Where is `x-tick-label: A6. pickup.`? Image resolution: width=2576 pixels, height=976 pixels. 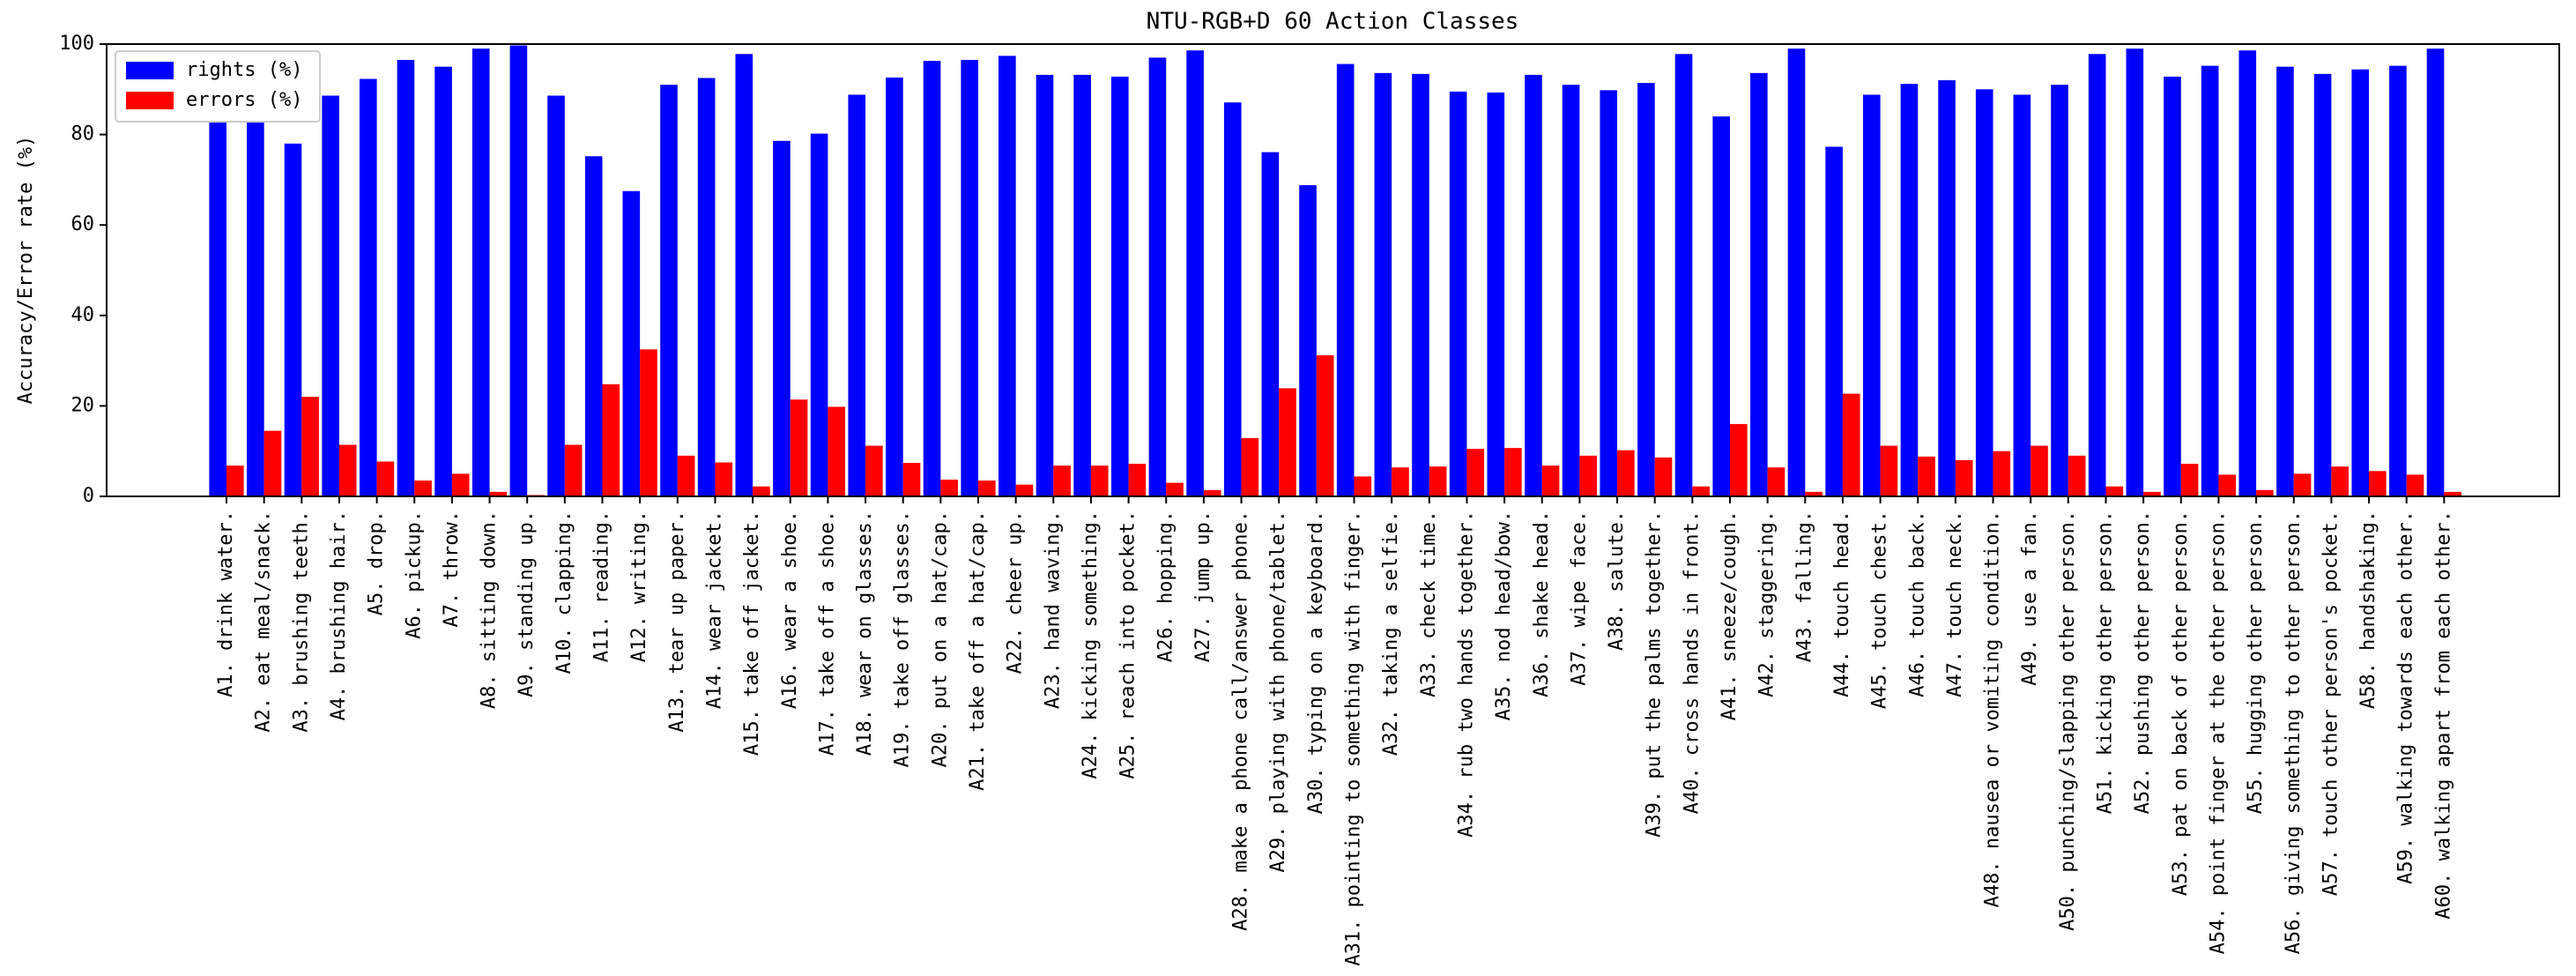 x-tick-label: A6. pickup. is located at coordinates (414, 574).